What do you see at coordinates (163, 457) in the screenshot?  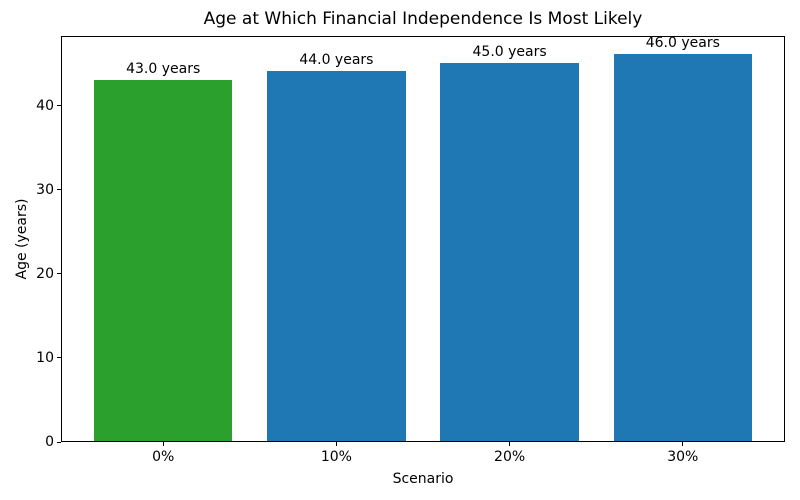 I see `x-tick-label: 0%` at bounding box center [163, 457].